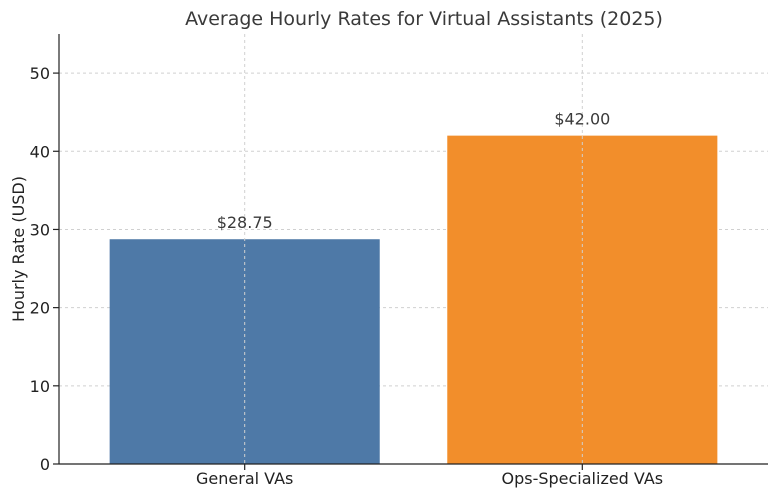 The width and height of the screenshot is (768, 496). I want to click on y-tick-label: 50, so click(40, 73).